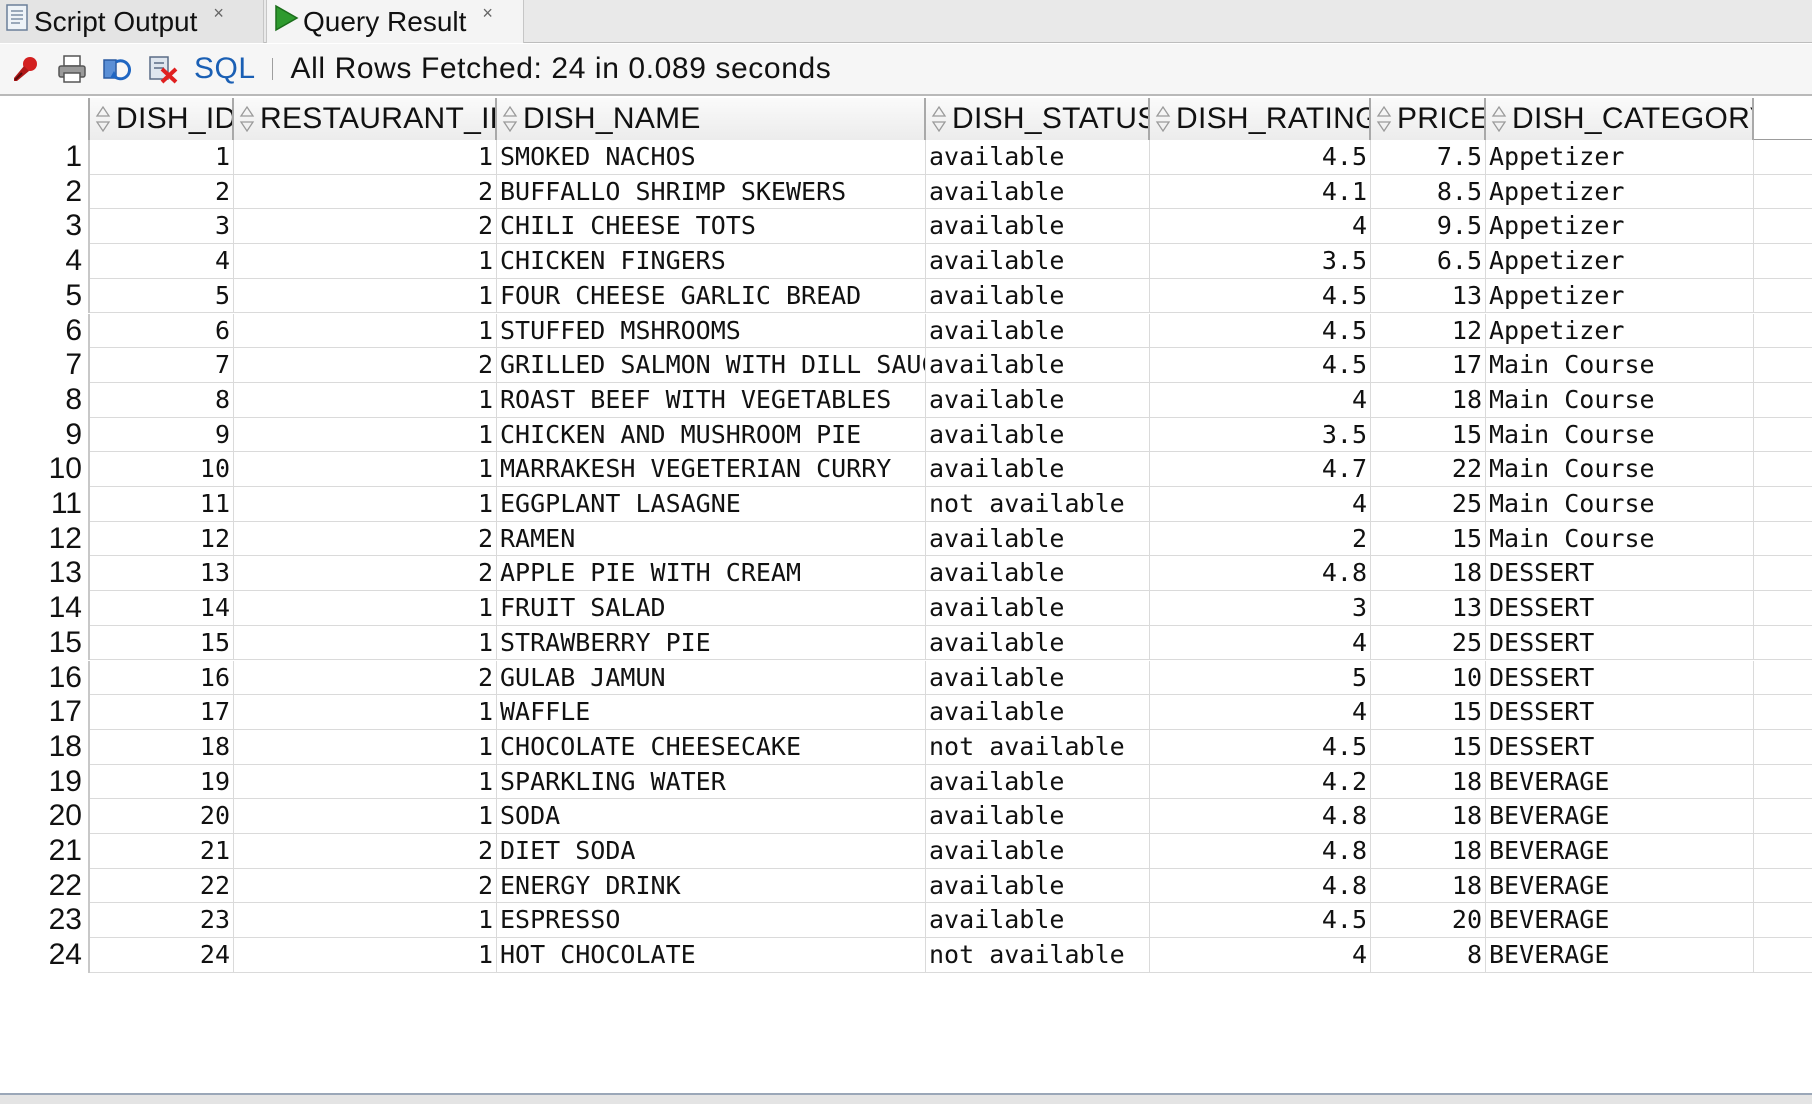  Describe the element at coordinates (162, 331) in the screenshot. I see `cell-dish-id: 6` at that location.